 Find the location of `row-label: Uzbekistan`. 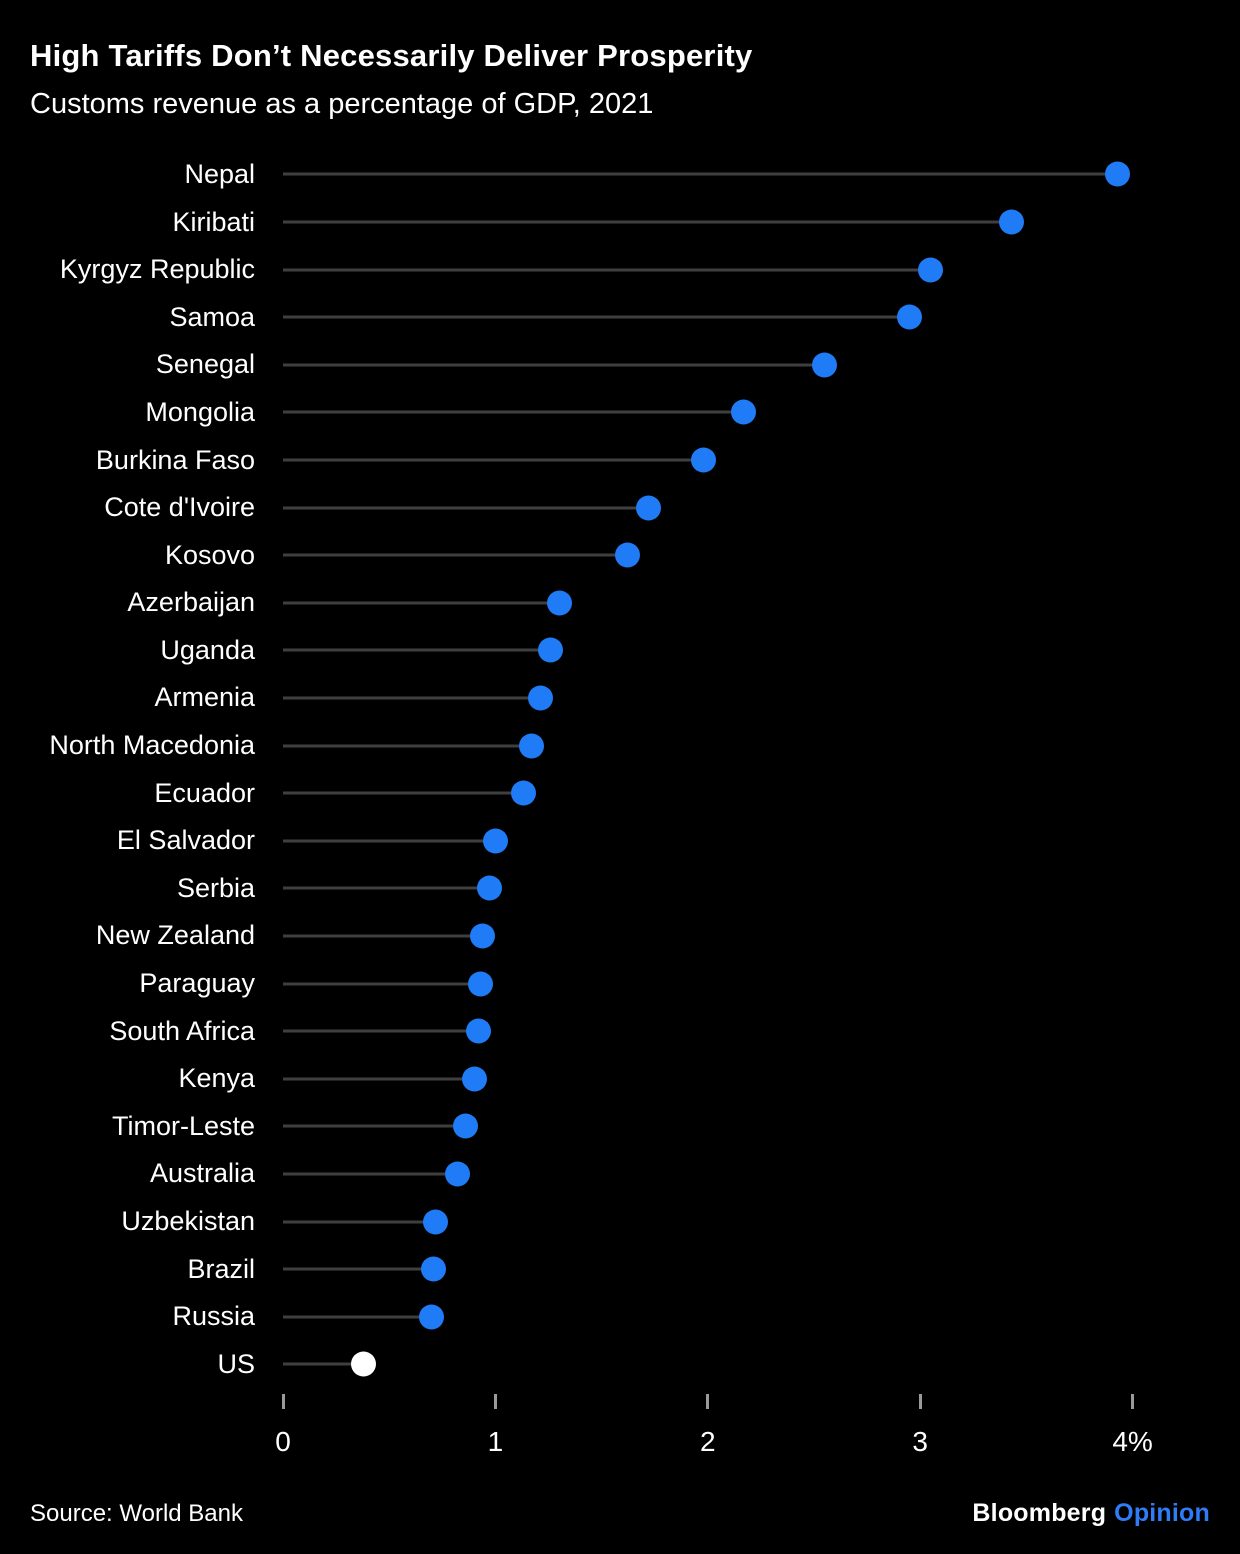

row-label: Uzbekistan is located at coordinates (188, 1221).